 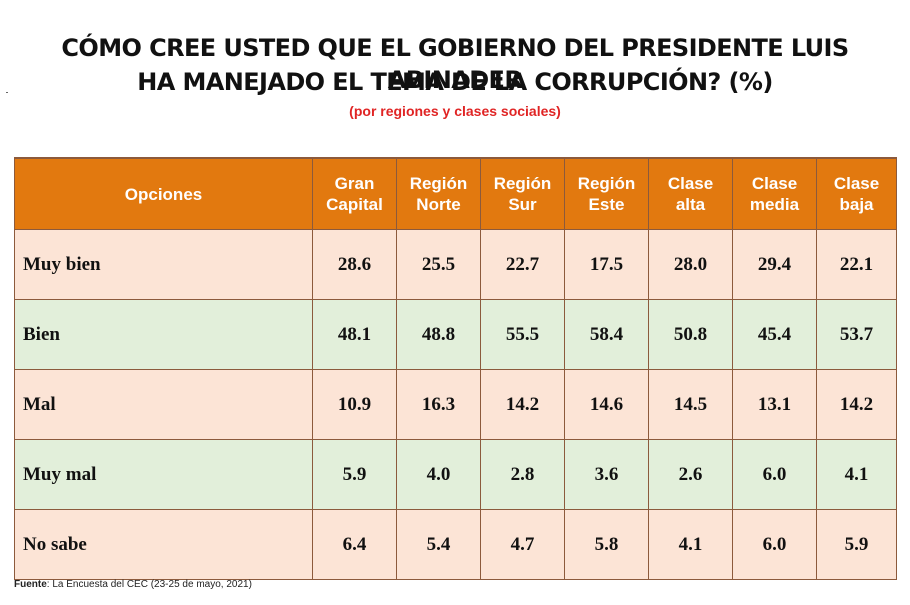 I want to click on column-header-clase-alta: Clase alta, so click(x=690, y=193).